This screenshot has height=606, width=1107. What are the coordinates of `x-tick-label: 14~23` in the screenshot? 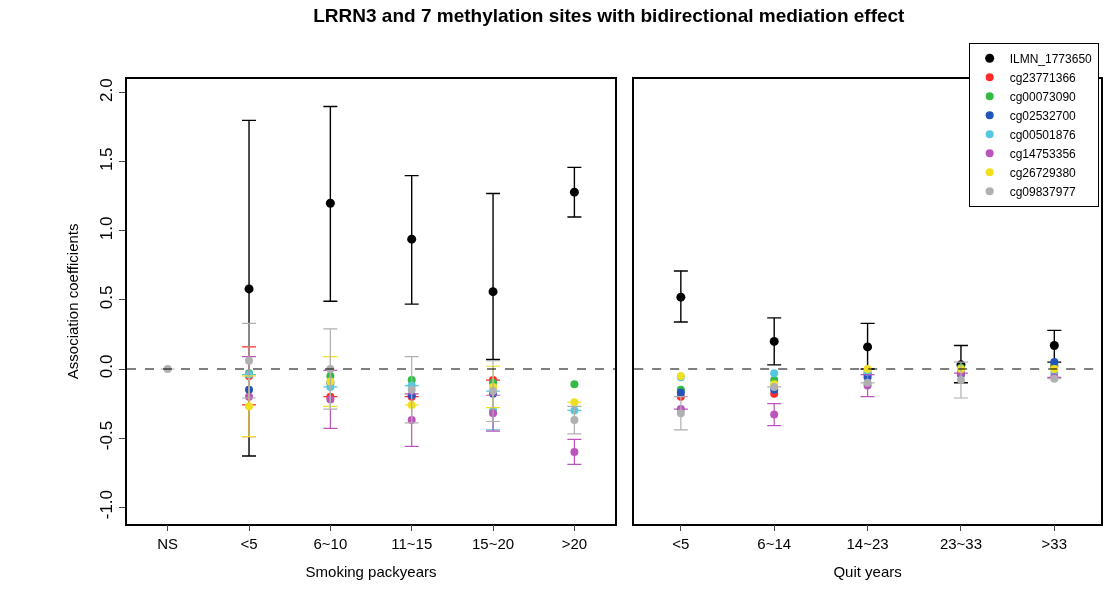 It's located at (867, 544).